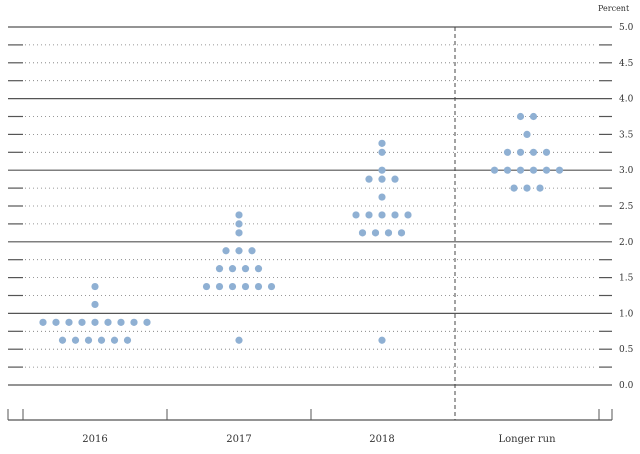  Describe the element at coordinates (626, 28) in the screenshot. I see `y-tick-label: 5.0` at that location.